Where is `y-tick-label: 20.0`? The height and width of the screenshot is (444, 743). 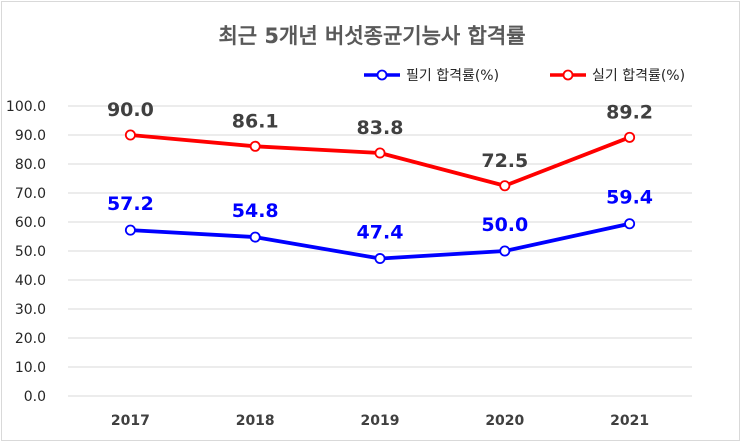
y-tick-label: 20.0 is located at coordinates (30, 339).